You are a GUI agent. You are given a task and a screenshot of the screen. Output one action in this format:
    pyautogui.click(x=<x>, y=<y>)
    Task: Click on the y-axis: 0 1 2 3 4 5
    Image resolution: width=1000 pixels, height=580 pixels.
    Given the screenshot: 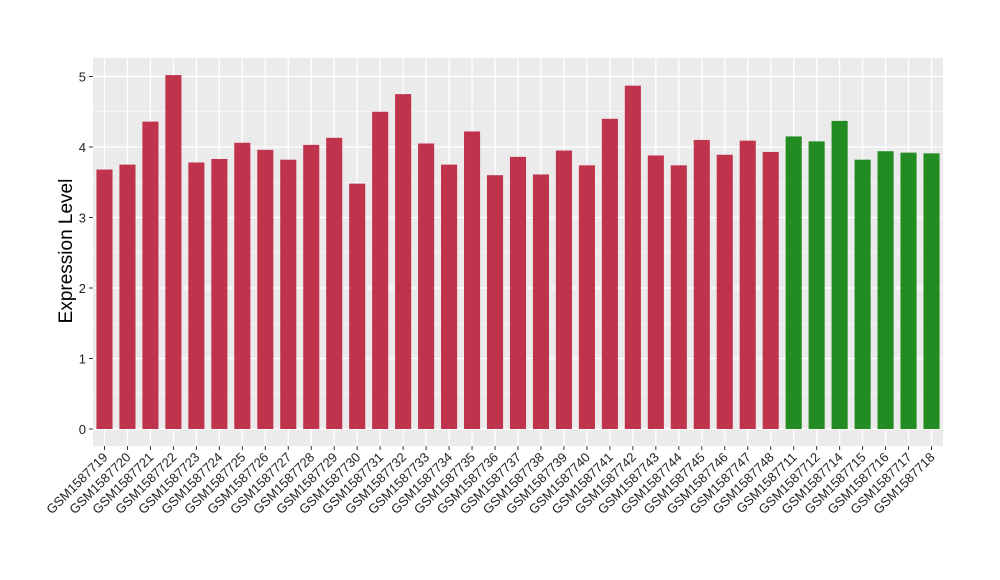 What is the action you would take?
    pyautogui.click(x=86, y=253)
    